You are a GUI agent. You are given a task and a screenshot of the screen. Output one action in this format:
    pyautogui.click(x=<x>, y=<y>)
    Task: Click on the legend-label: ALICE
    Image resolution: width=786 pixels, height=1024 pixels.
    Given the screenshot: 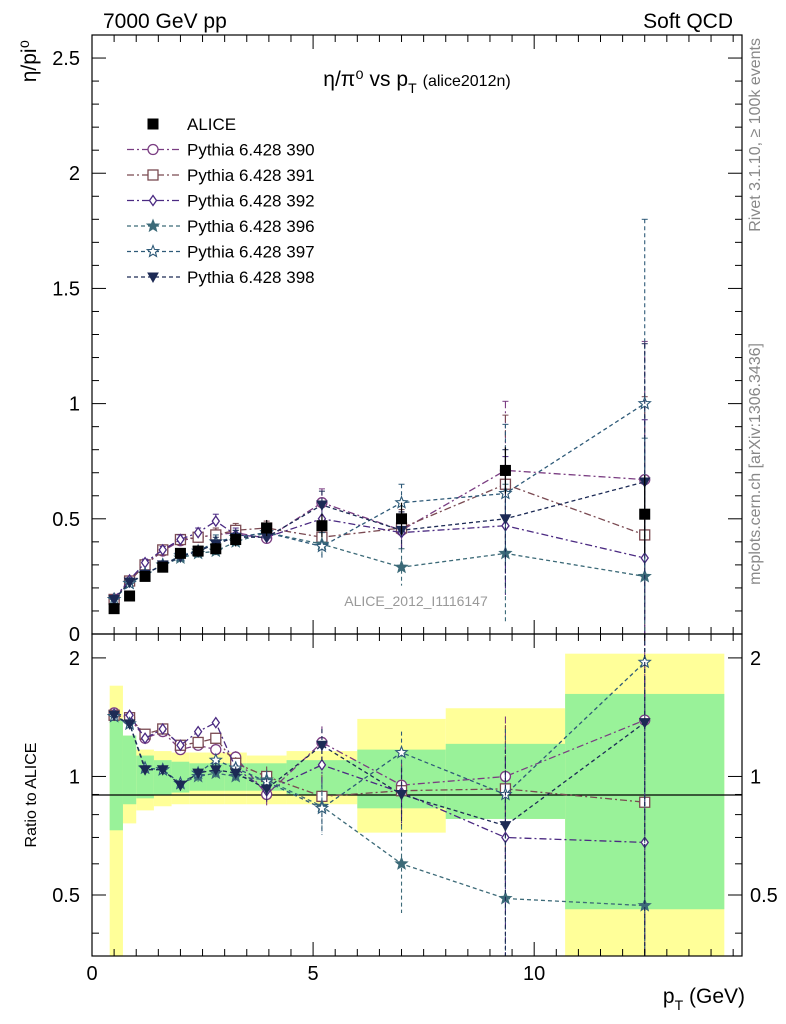 What is the action you would take?
    pyautogui.click(x=211, y=124)
    